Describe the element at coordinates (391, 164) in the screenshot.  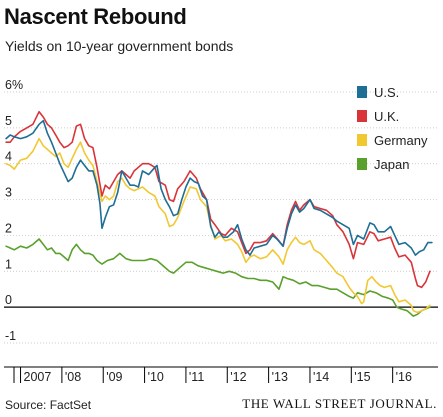
I see `legend-label: Japan` at that location.